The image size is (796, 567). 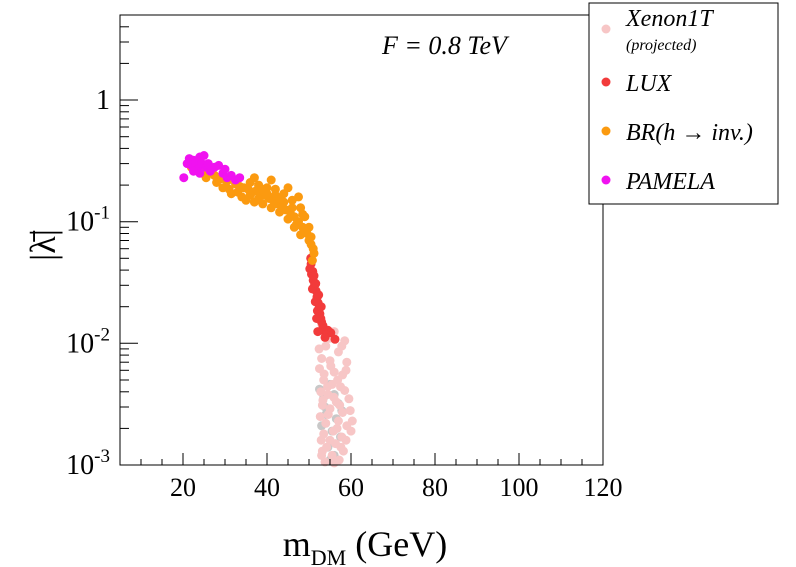 I want to click on legend-label-pamela: PAMELA, so click(x=670, y=182).